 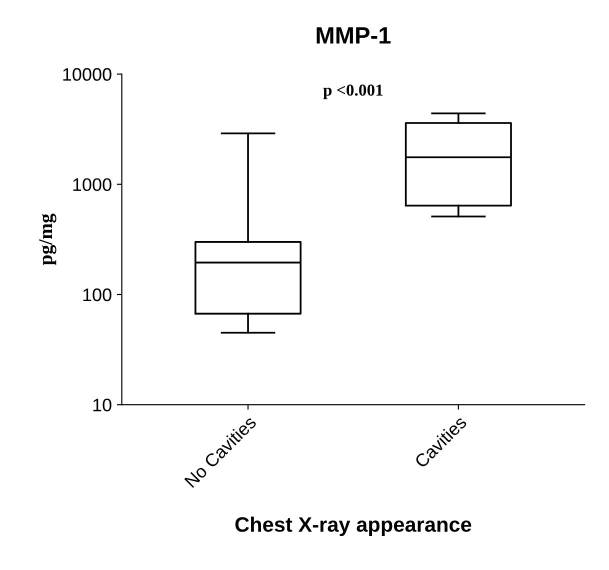 What do you see at coordinates (92, 185) in the screenshot?
I see `y-tick-label: 1000` at bounding box center [92, 185].